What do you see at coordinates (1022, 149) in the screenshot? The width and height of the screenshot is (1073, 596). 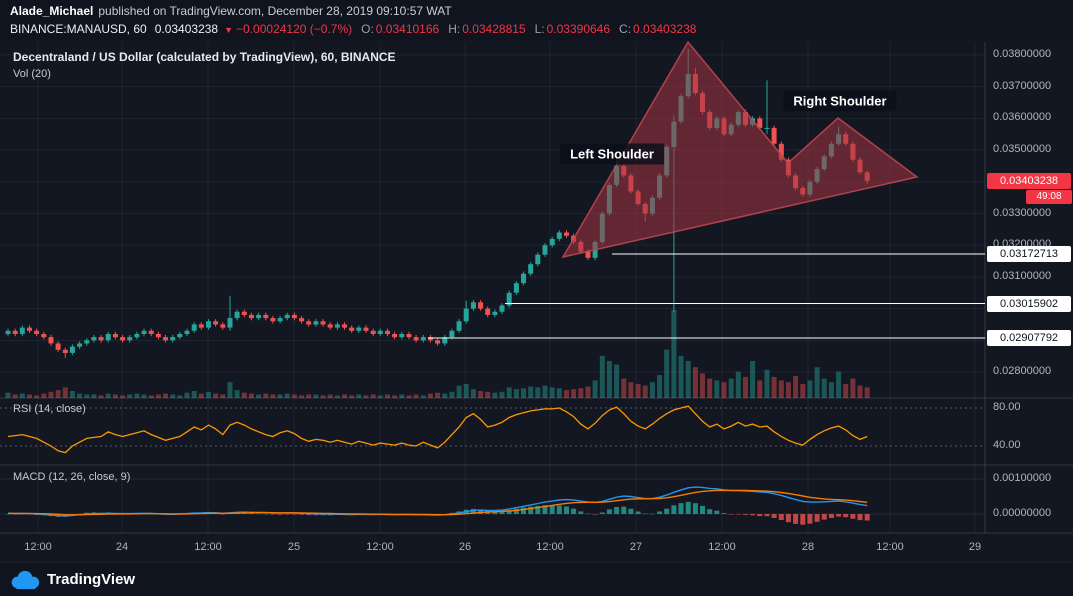 I see `price-axis-label: 0.03500000` at bounding box center [1022, 149].